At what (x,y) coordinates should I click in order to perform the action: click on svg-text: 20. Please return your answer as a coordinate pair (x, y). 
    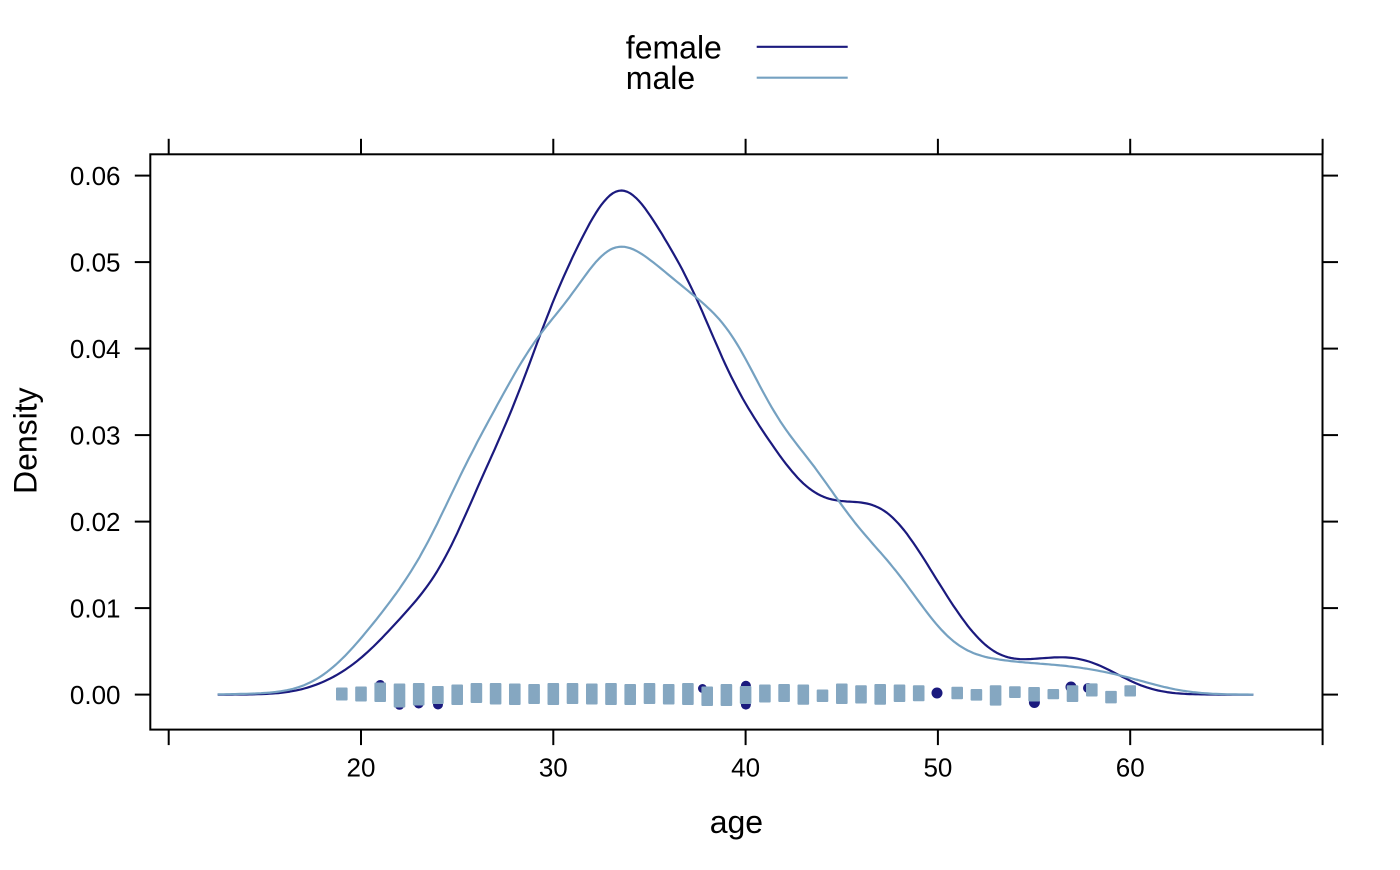
    Looking at the image, I should click on (361, 768).